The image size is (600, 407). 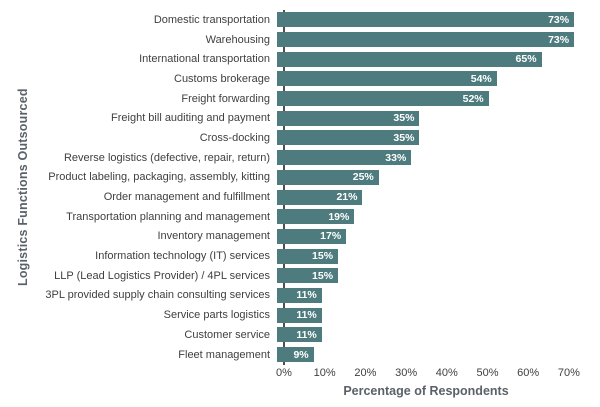 What do you see at coordinates (426, 391) in the screenshot?
I see `x-axis-title: Percentage of Respondents` at bounding box center [426, 391].